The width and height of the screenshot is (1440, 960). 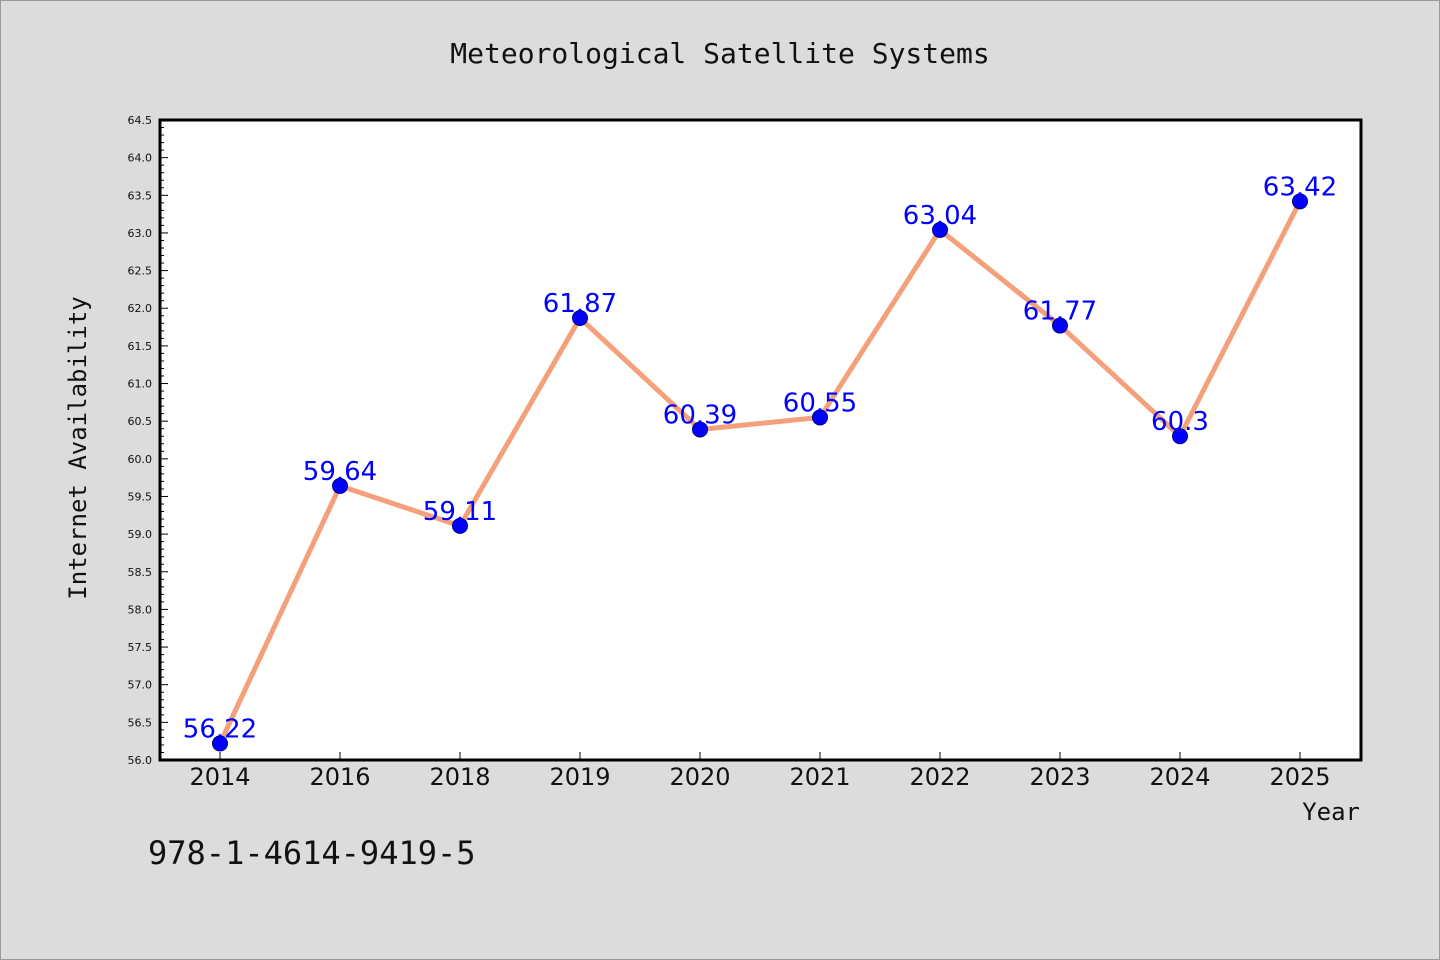 What do you see at coordinates (140, 760) in the screenshot?
I see `y-tick-label: 56.0` at bounding box center [140, 760].